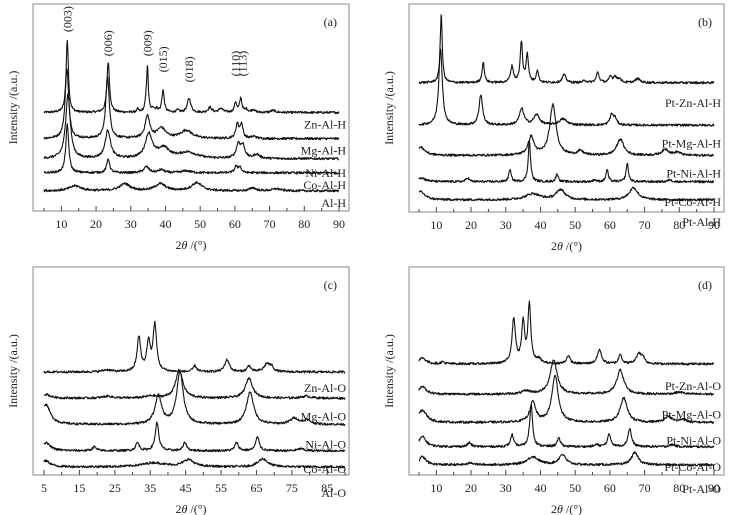 The height and width of the screenshot is (515, 731). Describe the element at coordinates (566, 459) in the screenshot. I see `series-trace-pt-al-o` at that location.